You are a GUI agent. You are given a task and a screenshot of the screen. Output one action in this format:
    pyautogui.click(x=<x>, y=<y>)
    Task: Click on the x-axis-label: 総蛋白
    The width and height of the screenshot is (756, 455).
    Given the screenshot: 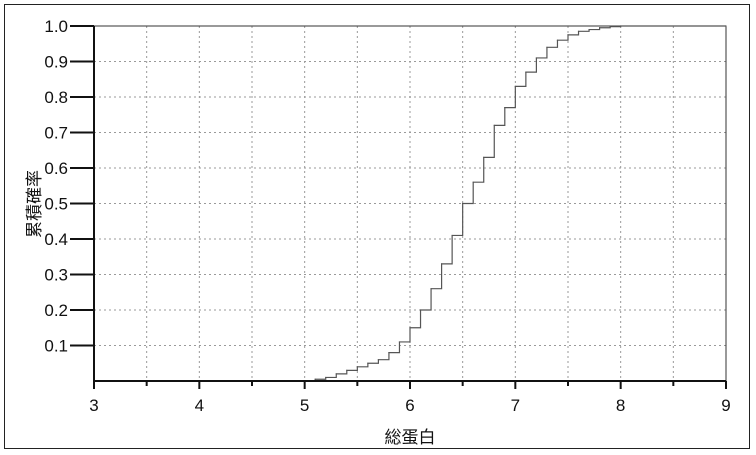 What is the action you would take?
    pyautogui.click(x=410, y=438)
    